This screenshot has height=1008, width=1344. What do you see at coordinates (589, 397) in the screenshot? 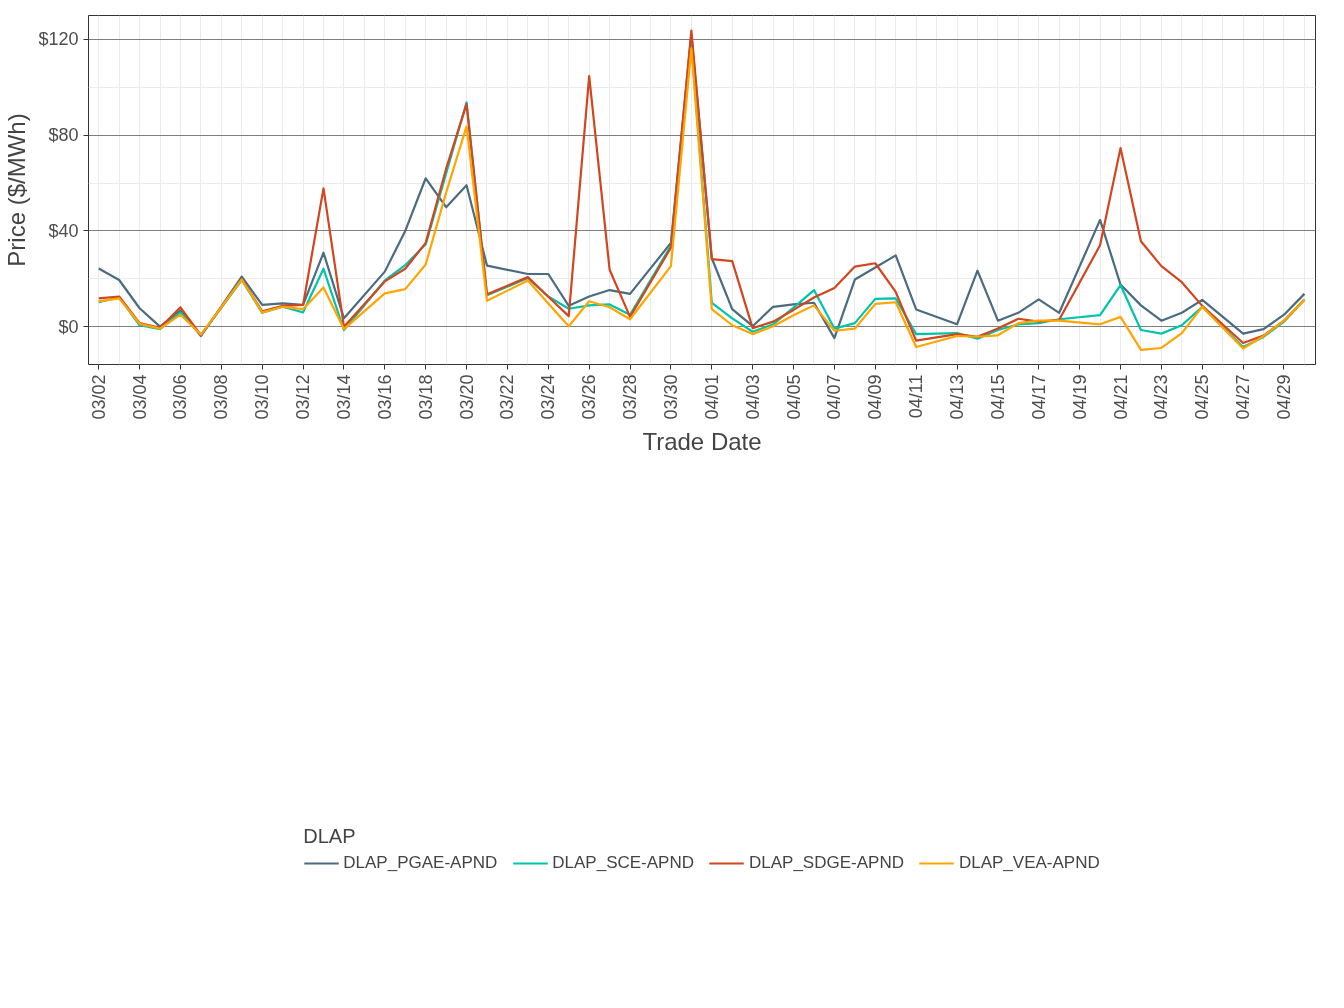
I see `x-tick-label: 03/26` at bounding box center [589, 397].